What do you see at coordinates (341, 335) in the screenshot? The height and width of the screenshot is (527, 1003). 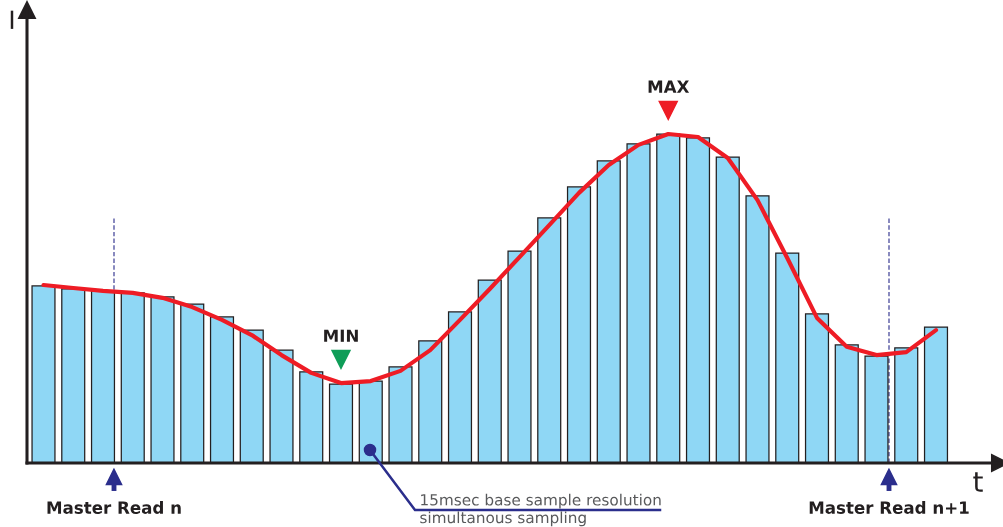 I see `annotation: MIN` at bounding box center [341, 335].